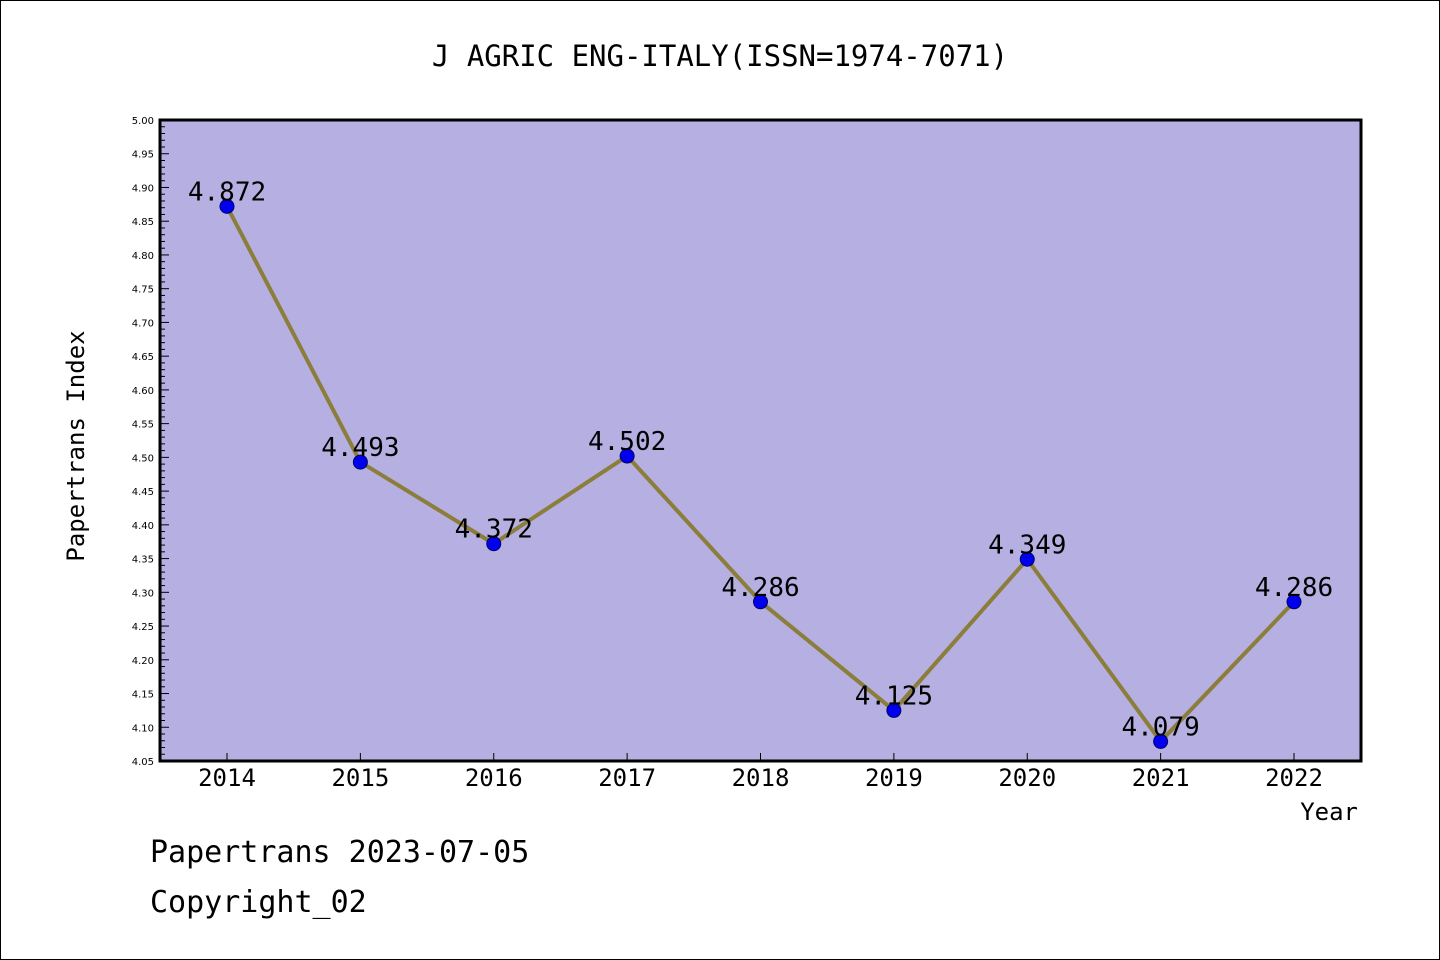 This screenshot has height=960, width=1440. I want to click on data-label: 4.872, so click(227, 192).